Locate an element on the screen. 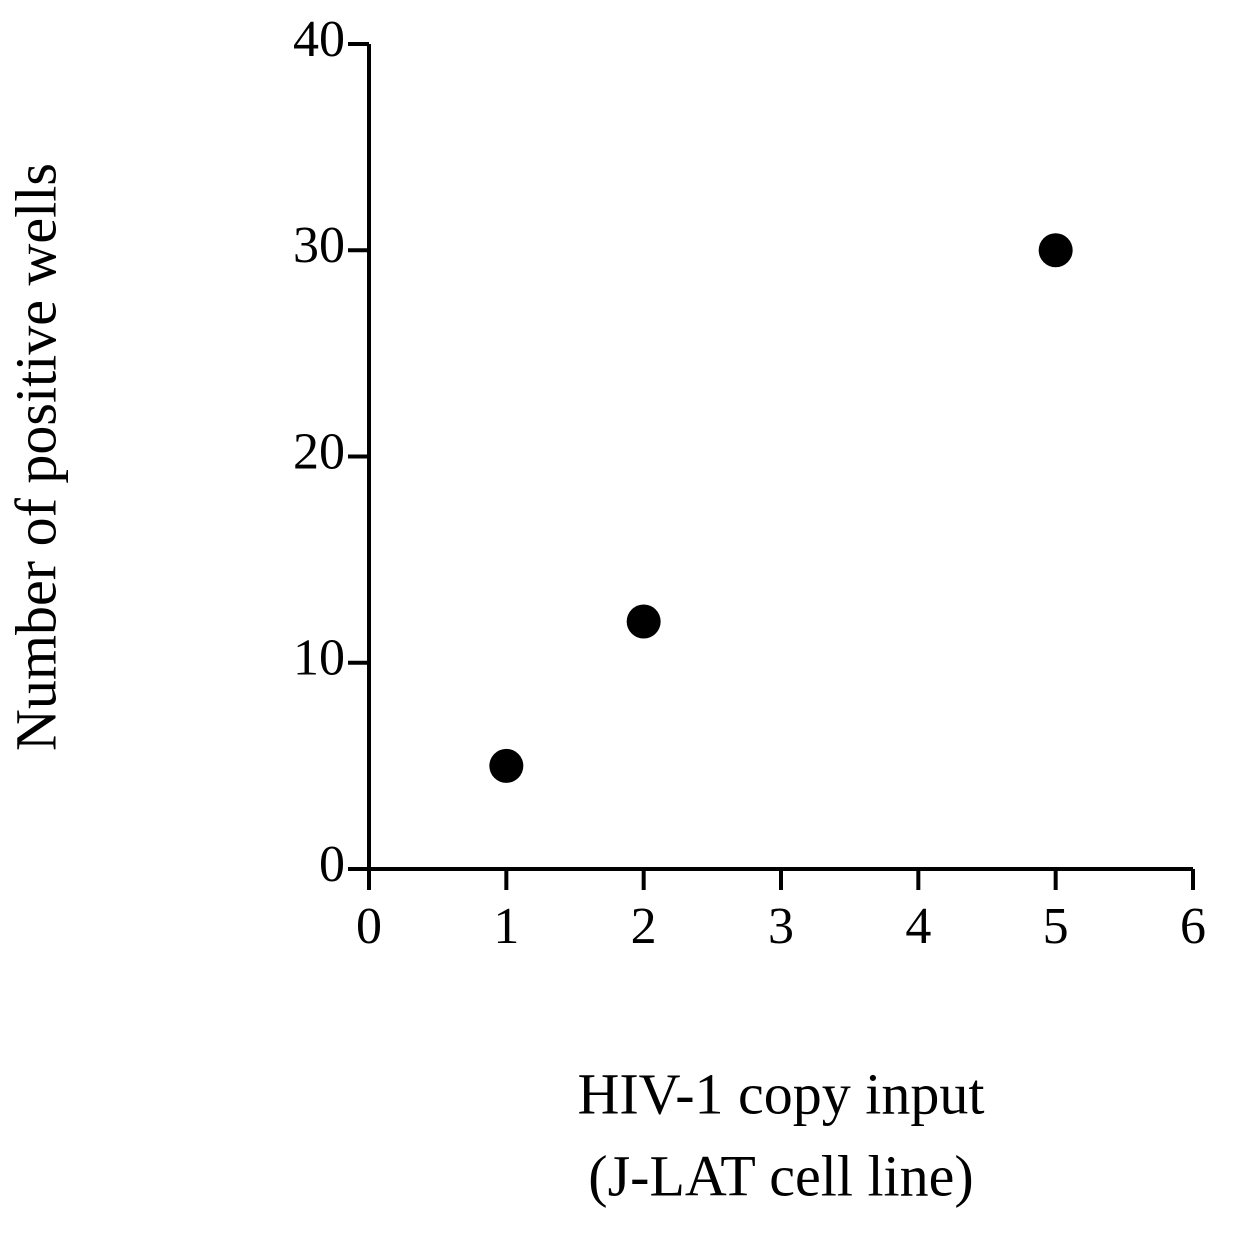  y-axis-title: Number of positive wells is located at coordinates (35, 457).